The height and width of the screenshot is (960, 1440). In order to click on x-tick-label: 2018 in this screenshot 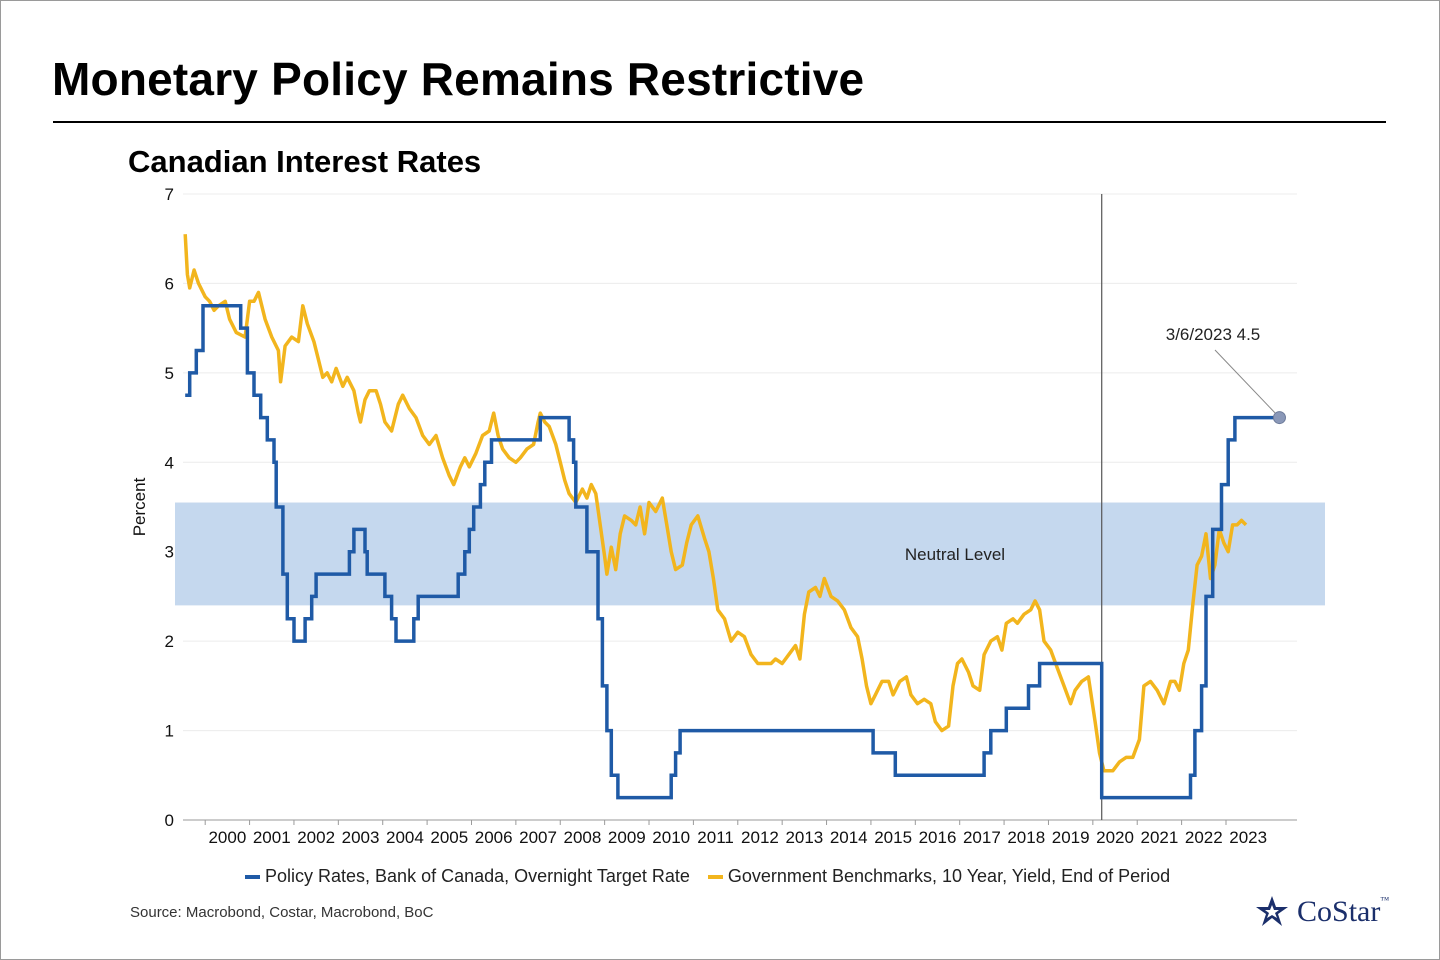, I will do `click(1026, 837)`.